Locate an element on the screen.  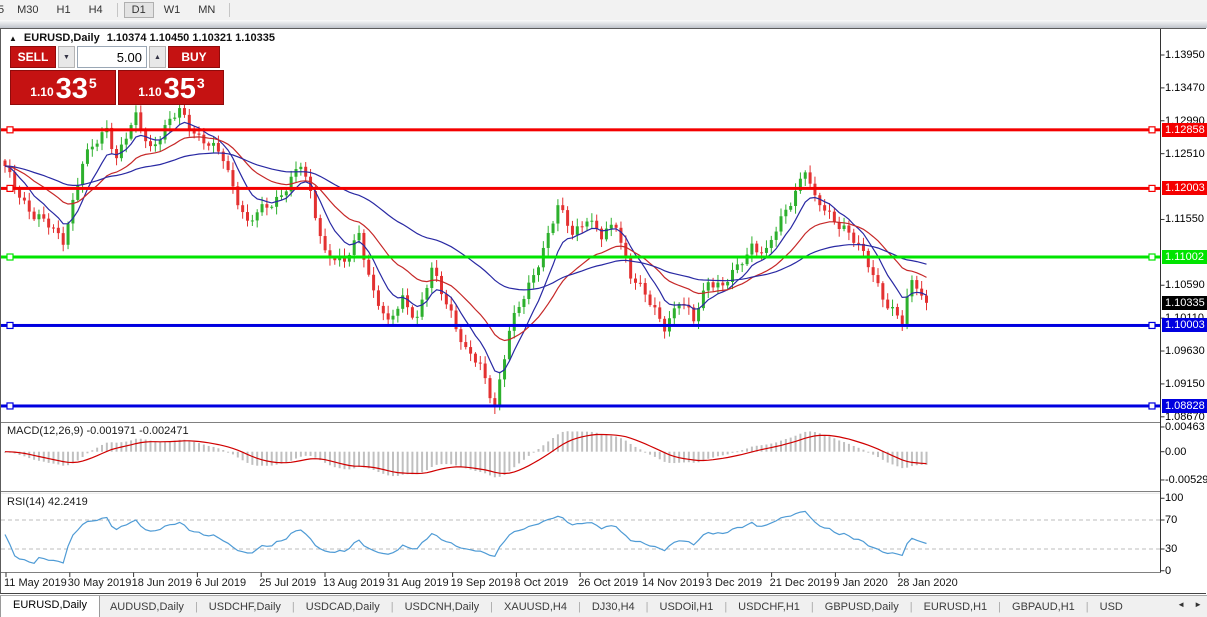
tab-usd: USD is located at coordinates (1111, 607).